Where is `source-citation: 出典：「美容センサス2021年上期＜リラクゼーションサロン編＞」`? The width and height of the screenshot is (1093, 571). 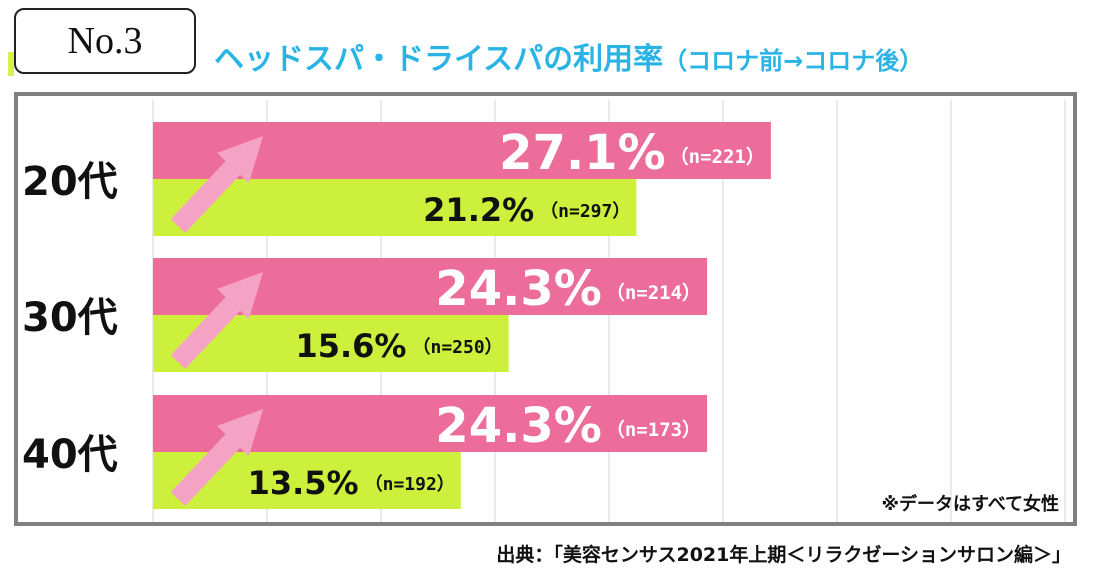 source-citation: 出典：「美容センサス2021年上期＜リラクゼーションサロン編＞」 is located at coordinates (783, 555).